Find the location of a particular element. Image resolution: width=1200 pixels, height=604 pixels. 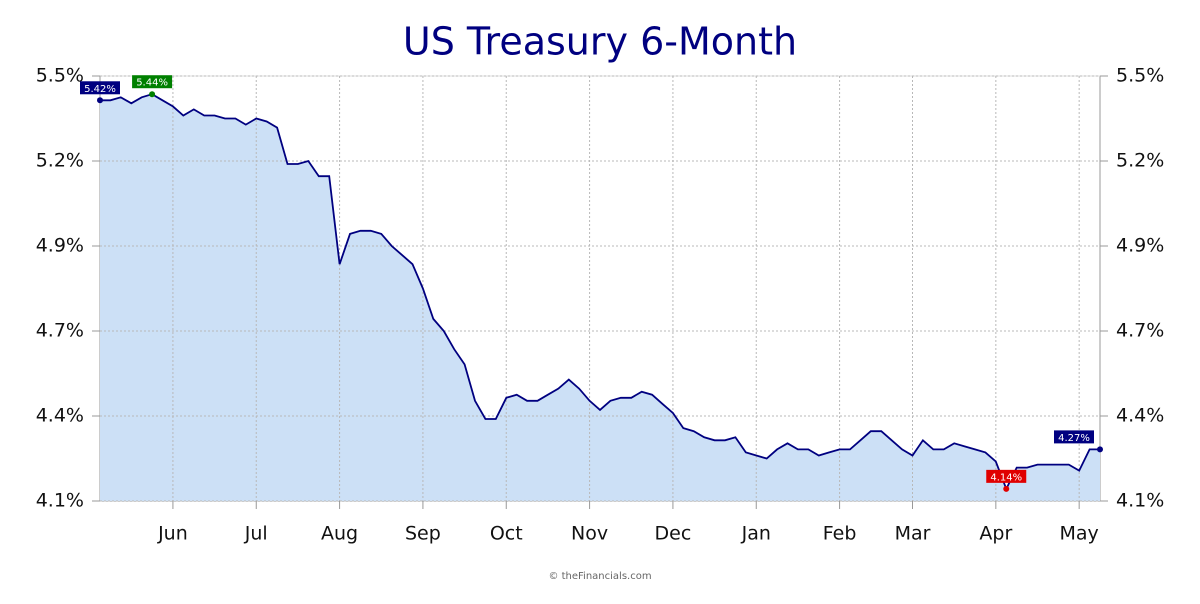

x-tick-label: Sep is located at coordinates (423, 534).